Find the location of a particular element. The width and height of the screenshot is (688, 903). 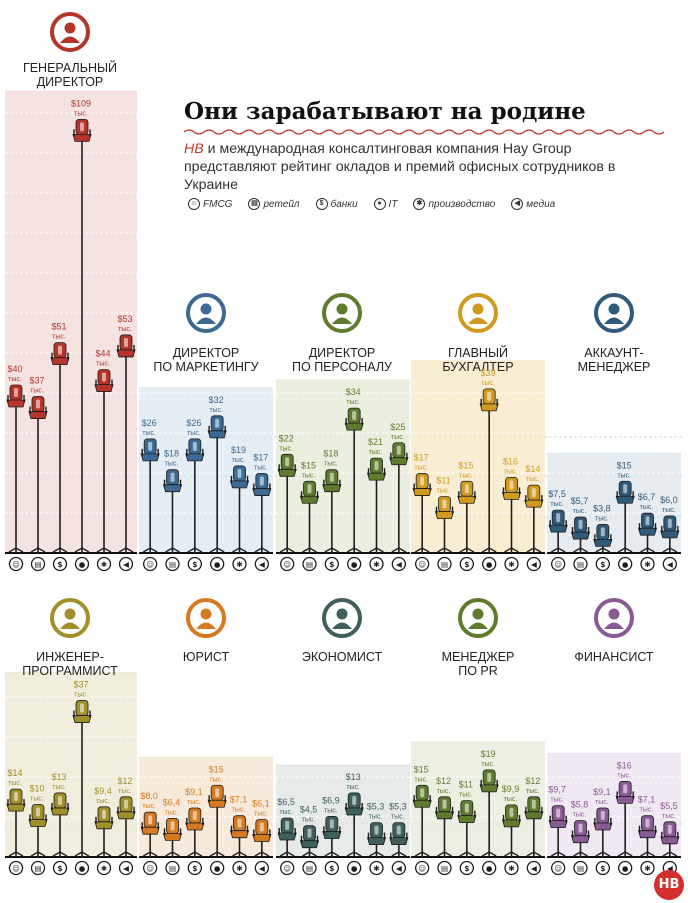

bar-FMCG: $8,0 тыс. ☺ is located at coordinates (150, 833).